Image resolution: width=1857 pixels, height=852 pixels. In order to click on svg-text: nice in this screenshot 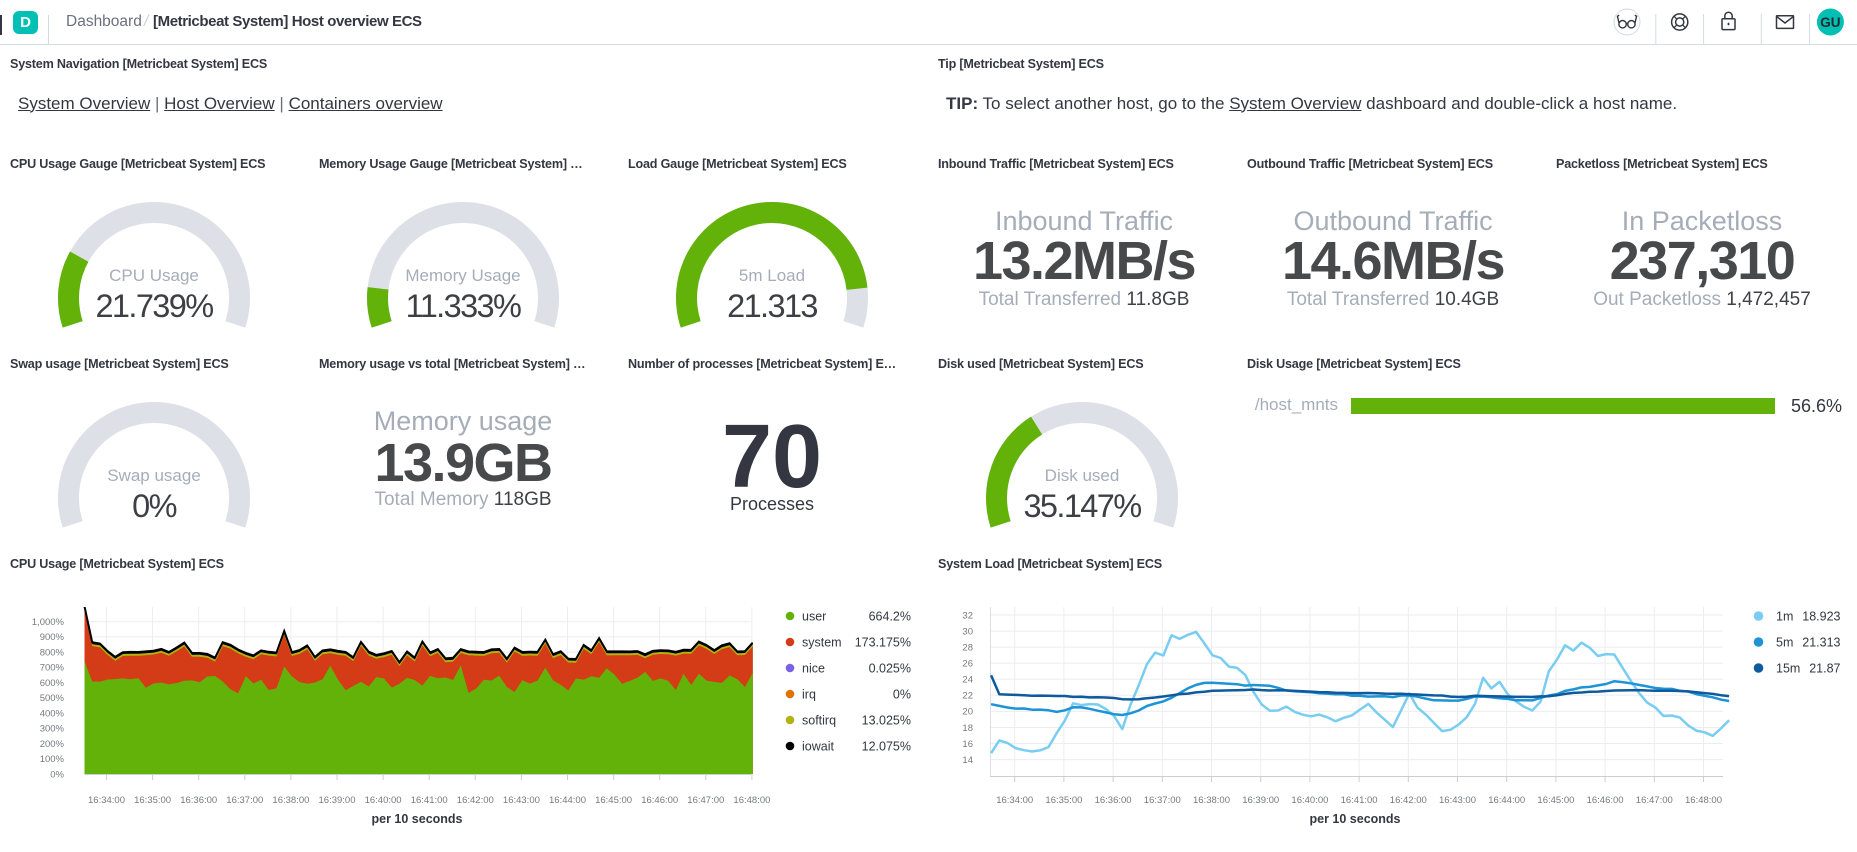, I will do `click(813, 668)`.